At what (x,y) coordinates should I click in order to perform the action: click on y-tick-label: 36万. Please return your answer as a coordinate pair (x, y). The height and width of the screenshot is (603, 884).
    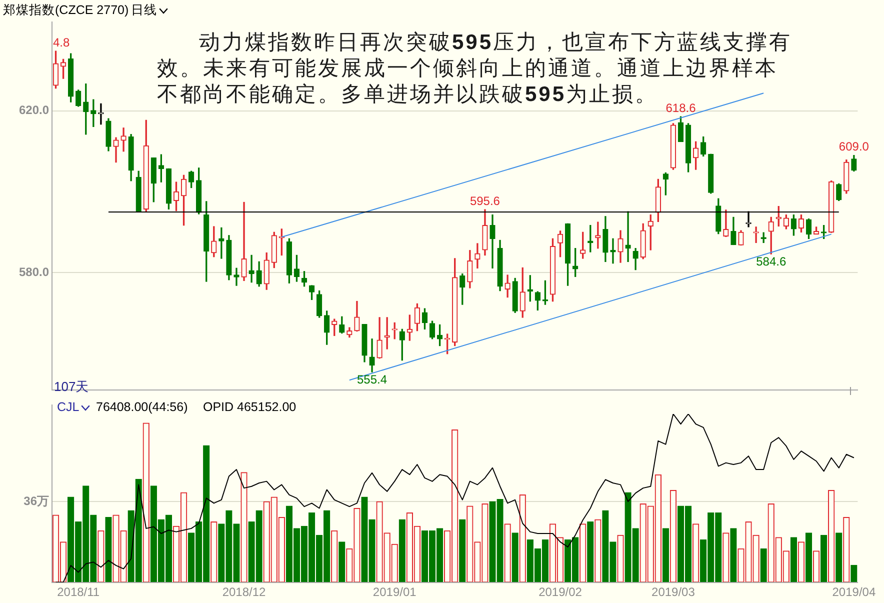
    Looking at the image, I should click on (36, 501).